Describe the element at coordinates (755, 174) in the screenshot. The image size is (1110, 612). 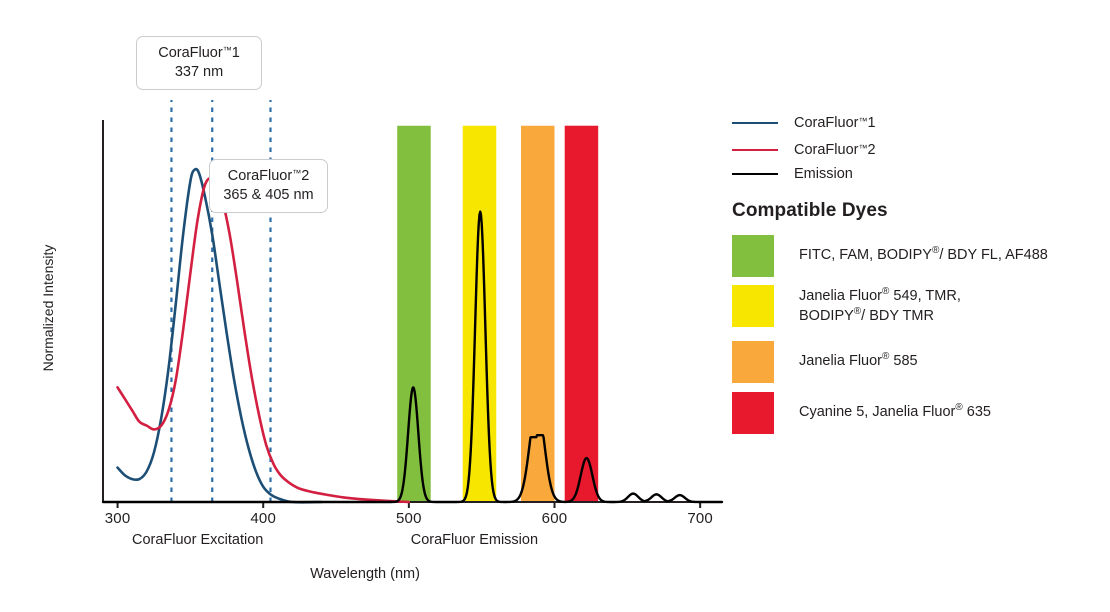
I see `legend-emission-line-swatch` at that location.